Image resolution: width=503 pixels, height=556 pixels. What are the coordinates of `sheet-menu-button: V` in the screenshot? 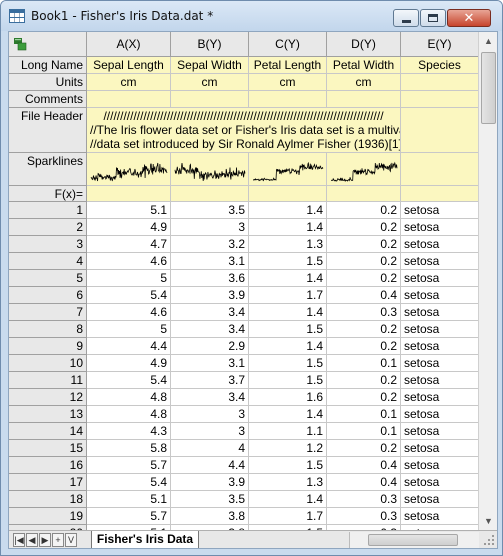 It's located at (71, 540).